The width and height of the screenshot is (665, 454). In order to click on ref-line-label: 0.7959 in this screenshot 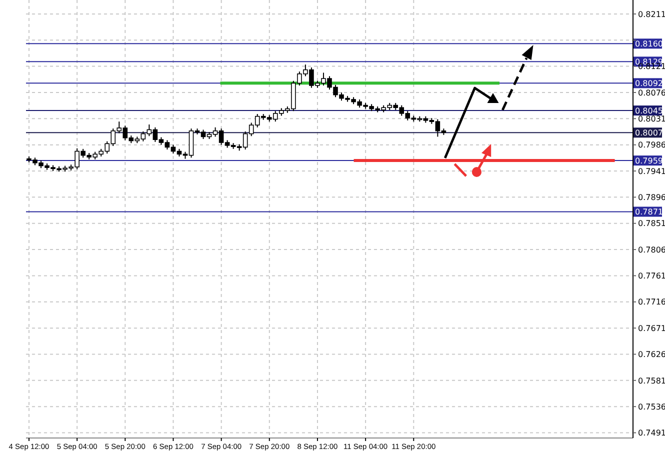, I will do `click(649, 161)`.